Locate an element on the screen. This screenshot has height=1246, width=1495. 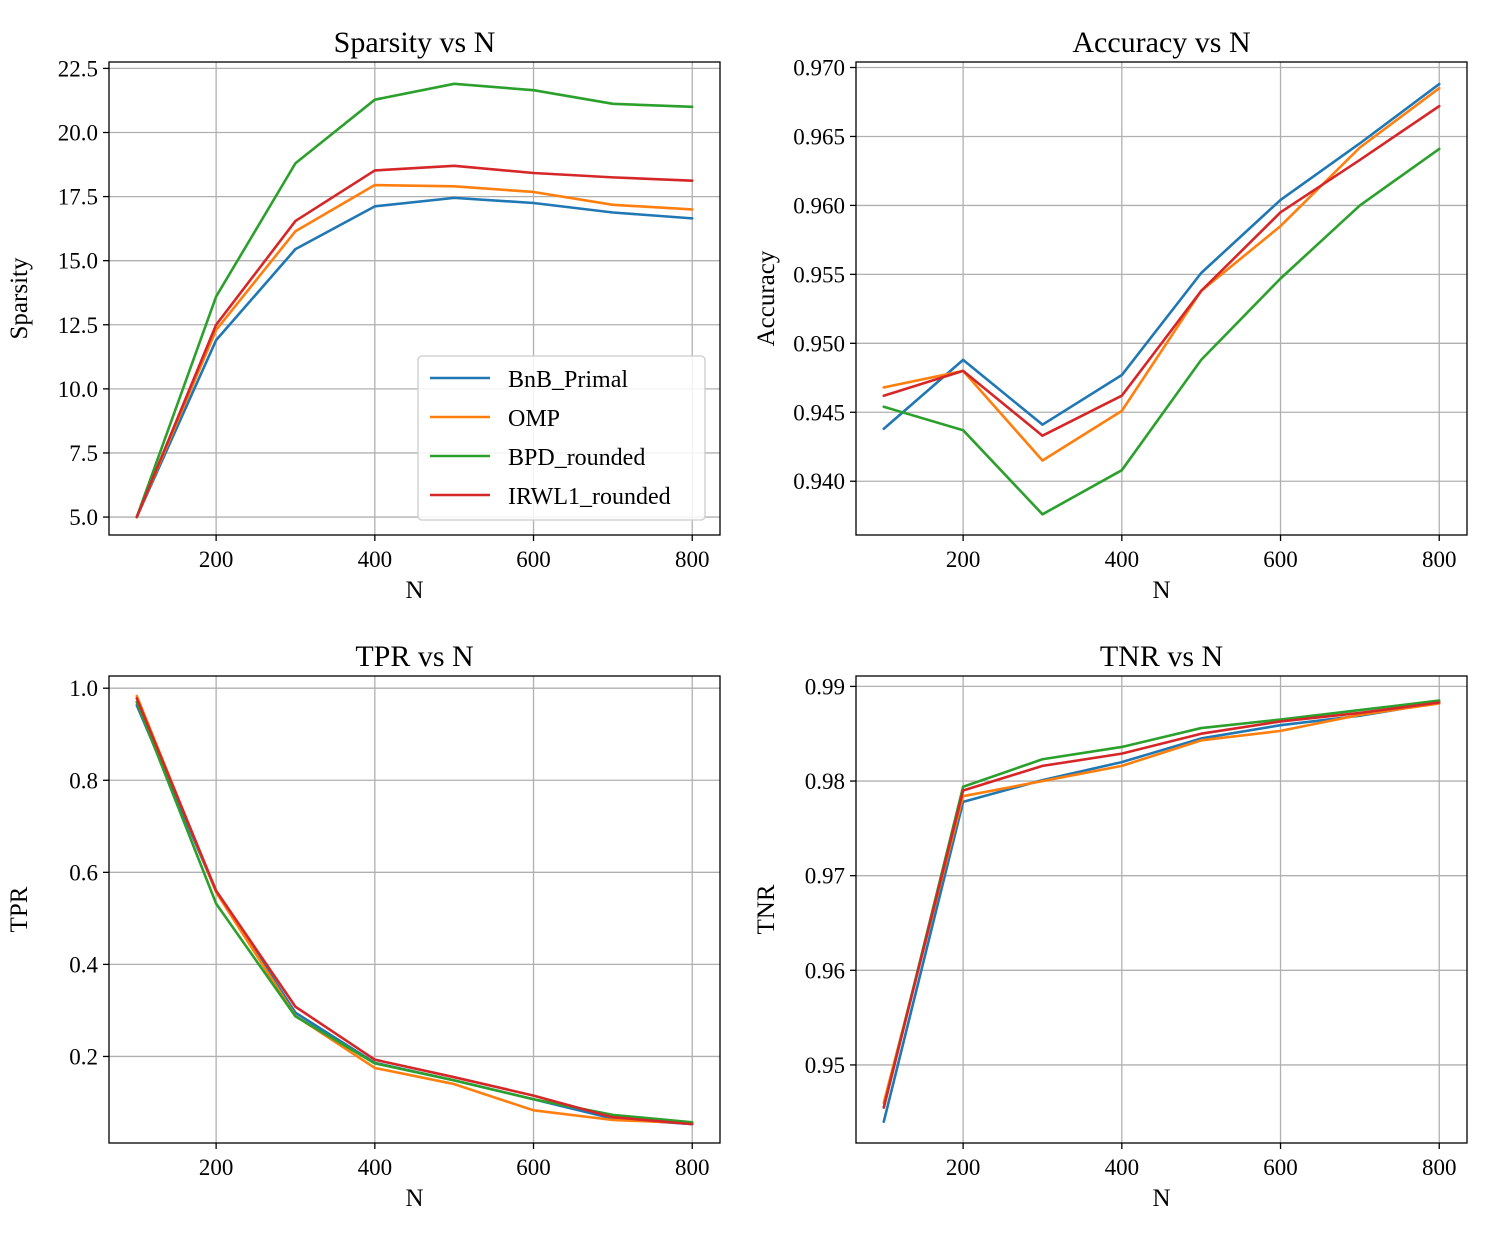
y-axis-label: Sparsity is located at coordinates (19, 298).